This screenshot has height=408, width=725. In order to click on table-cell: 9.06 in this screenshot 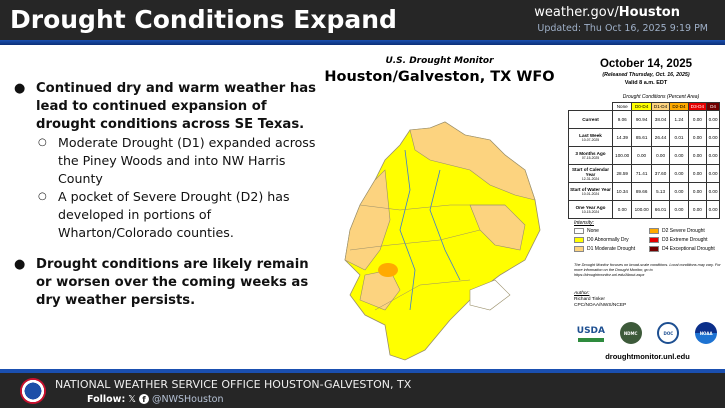, I will do `click(622, 119)`.